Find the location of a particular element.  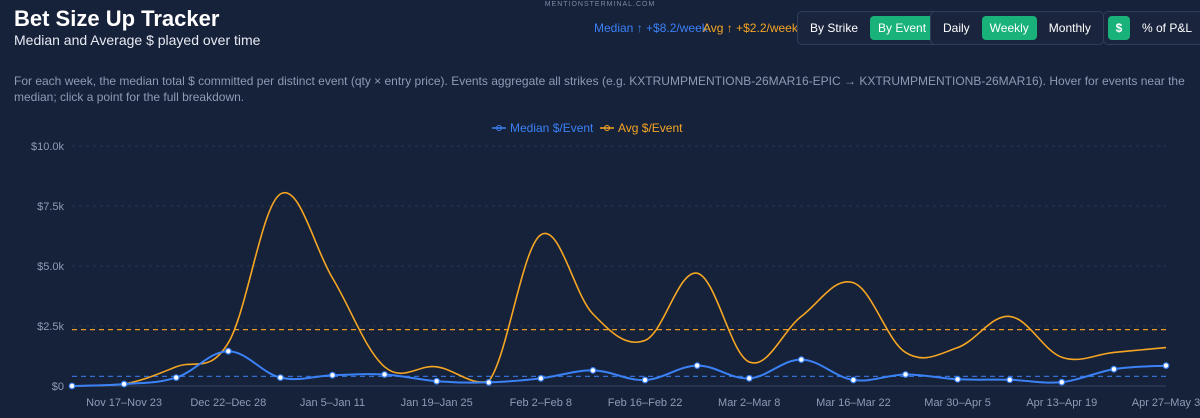

x-tick-label: Apr 13–Apr 19 is located at coordinates (1061, 403).